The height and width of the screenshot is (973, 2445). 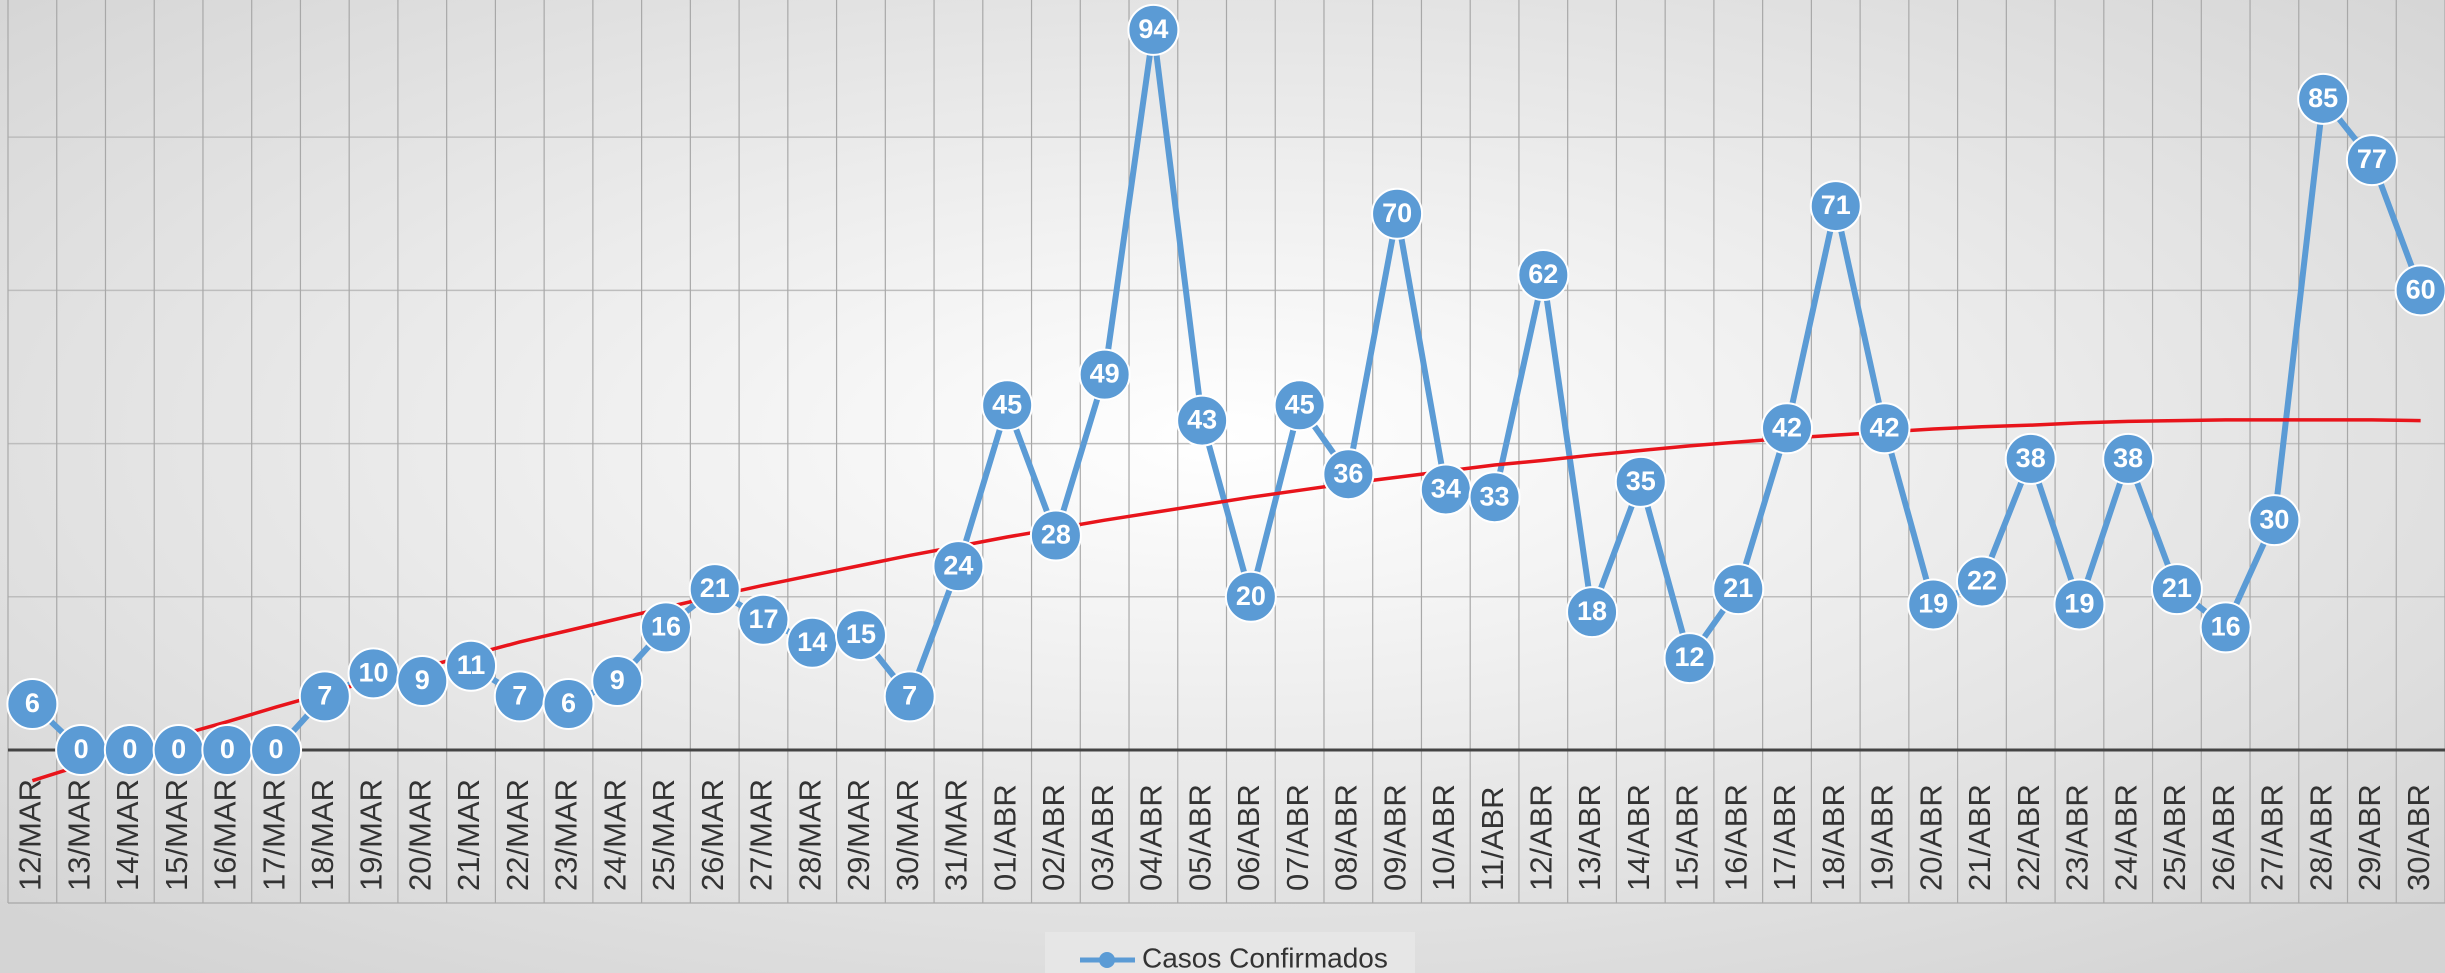 I want to click on data-label: 34, so click(x=1446, y=489).